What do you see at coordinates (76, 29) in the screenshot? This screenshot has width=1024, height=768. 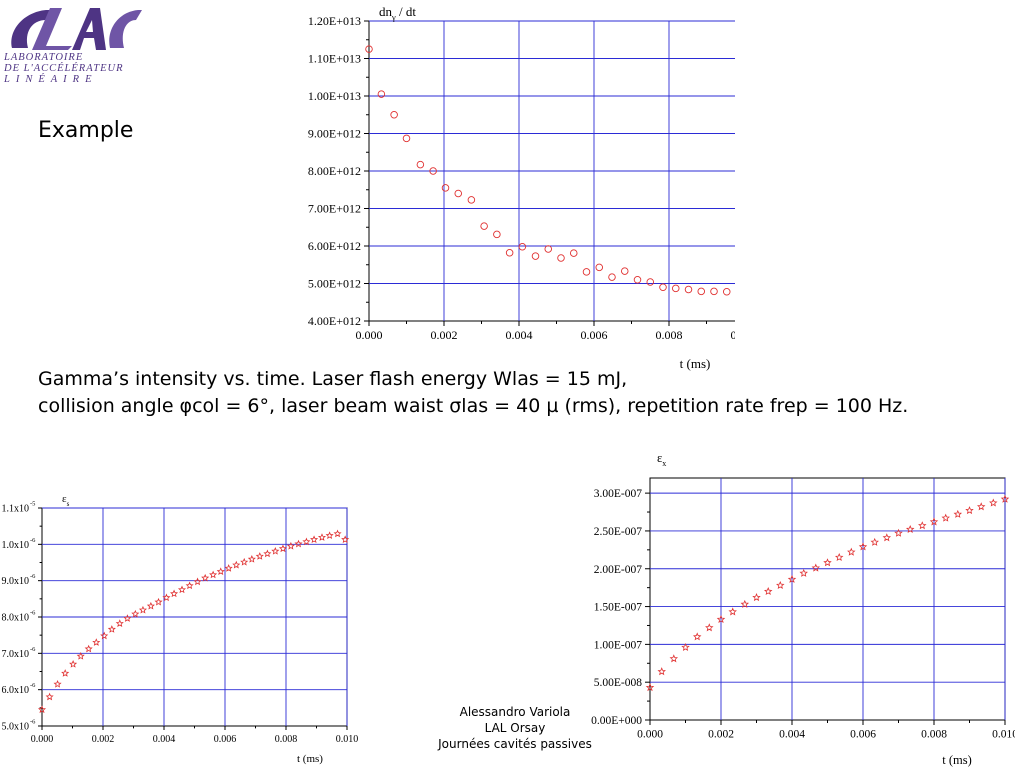 I see `clac-logo` at bounding box center [76, 29].